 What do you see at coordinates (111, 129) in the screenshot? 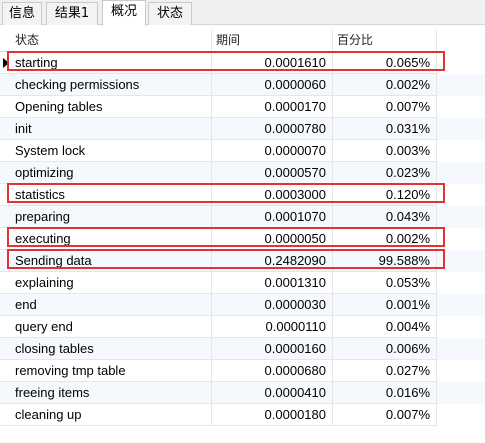
I see `state-cell: init` at bounding box center [111, 129].